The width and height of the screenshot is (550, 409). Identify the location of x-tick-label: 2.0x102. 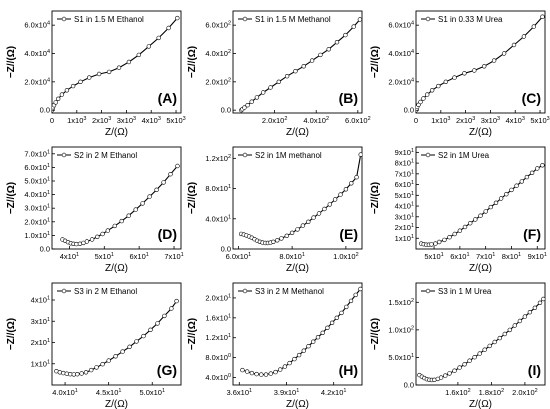
(525, 392).